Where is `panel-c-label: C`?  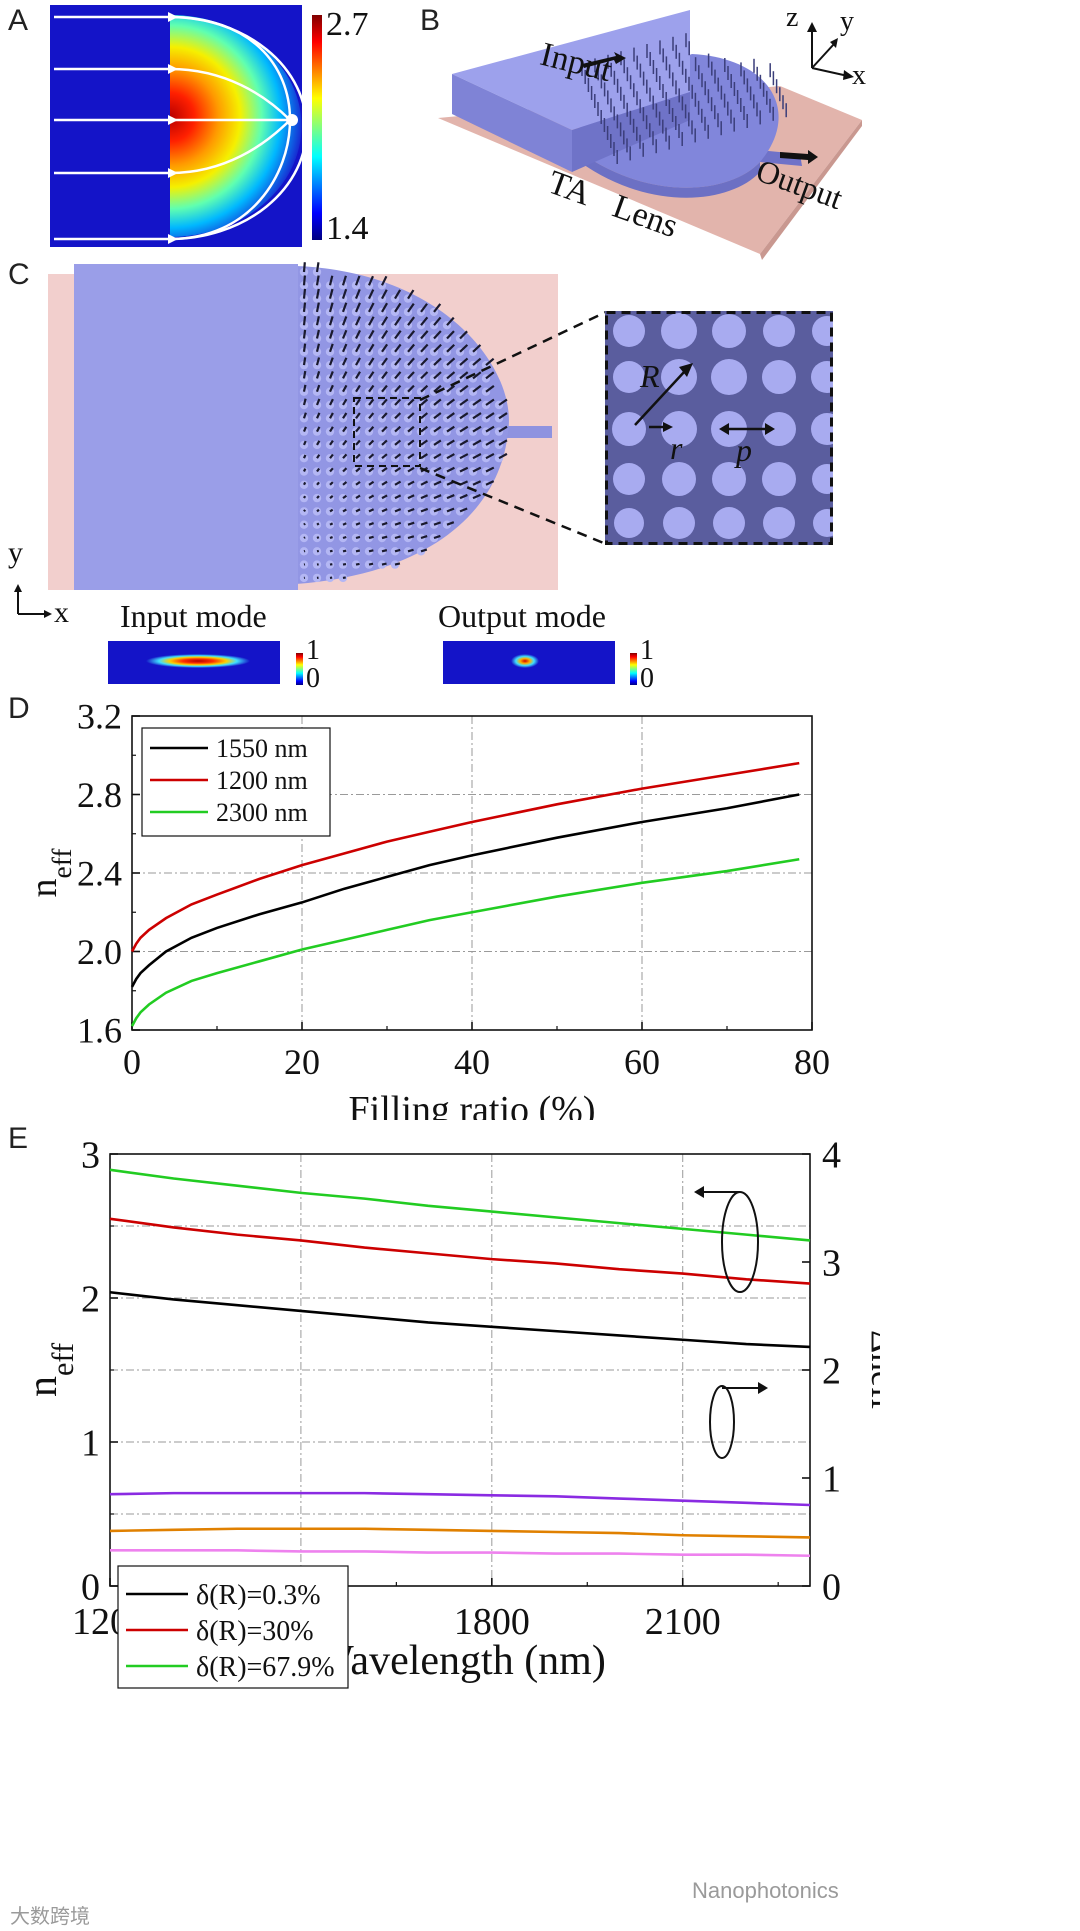 panel-c-label: C is located at coordinates (19, 274).